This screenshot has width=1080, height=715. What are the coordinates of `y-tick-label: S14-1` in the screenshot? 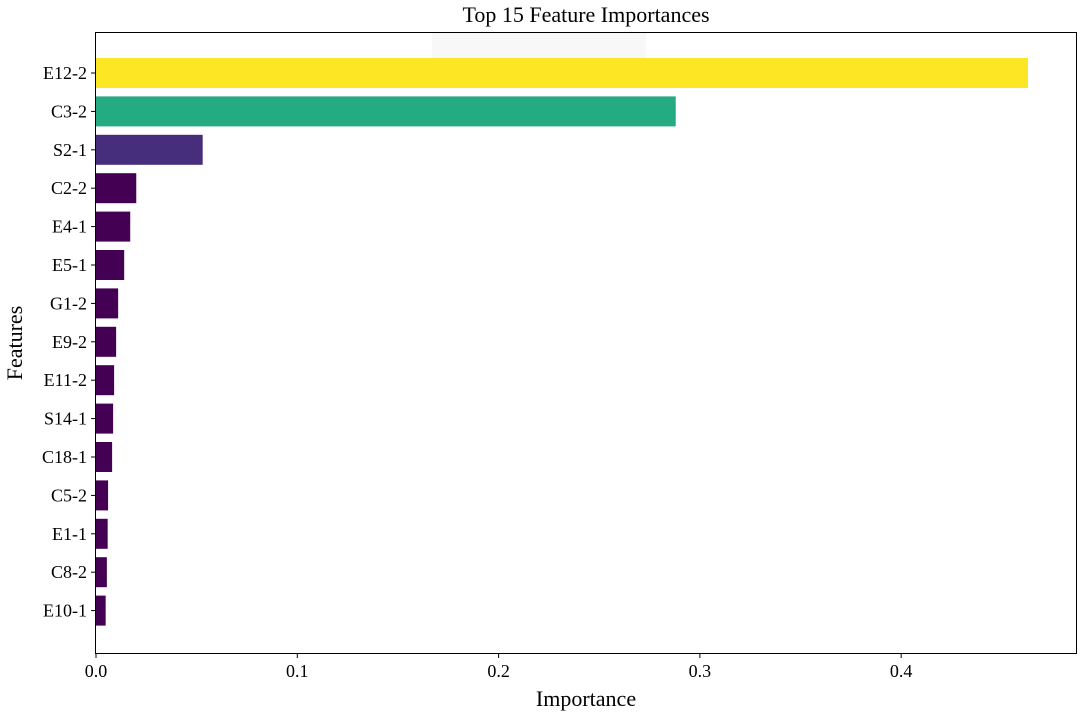 It's located at (65, 419).